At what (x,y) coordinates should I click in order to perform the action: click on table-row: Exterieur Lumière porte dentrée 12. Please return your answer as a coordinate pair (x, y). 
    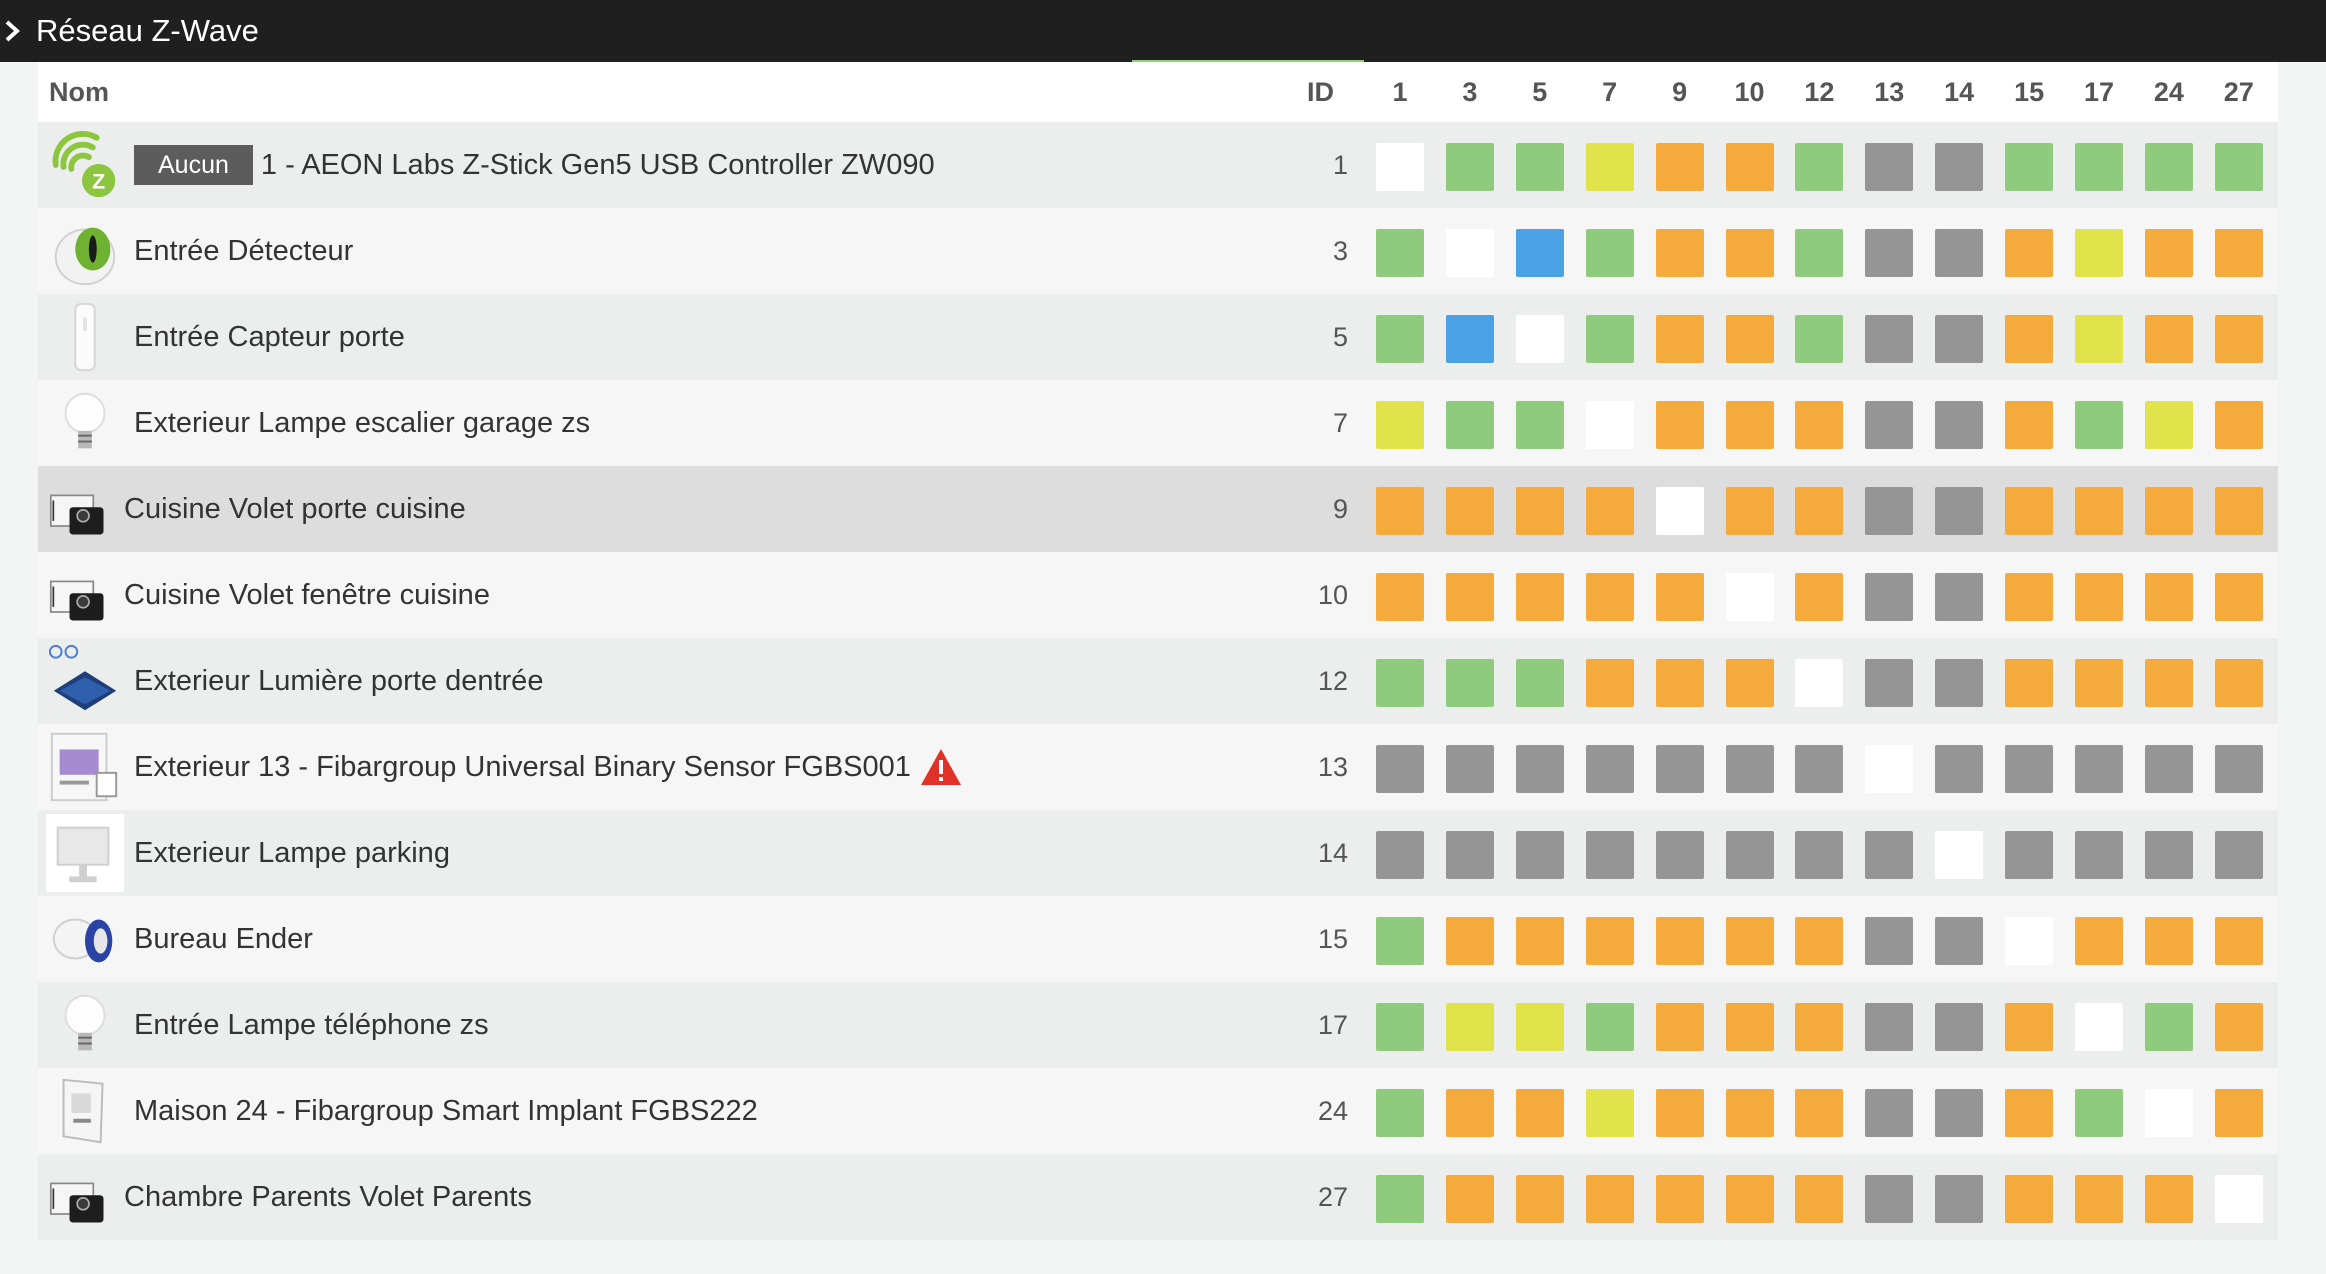
    Looking at the image, I should click on (1158, 681).